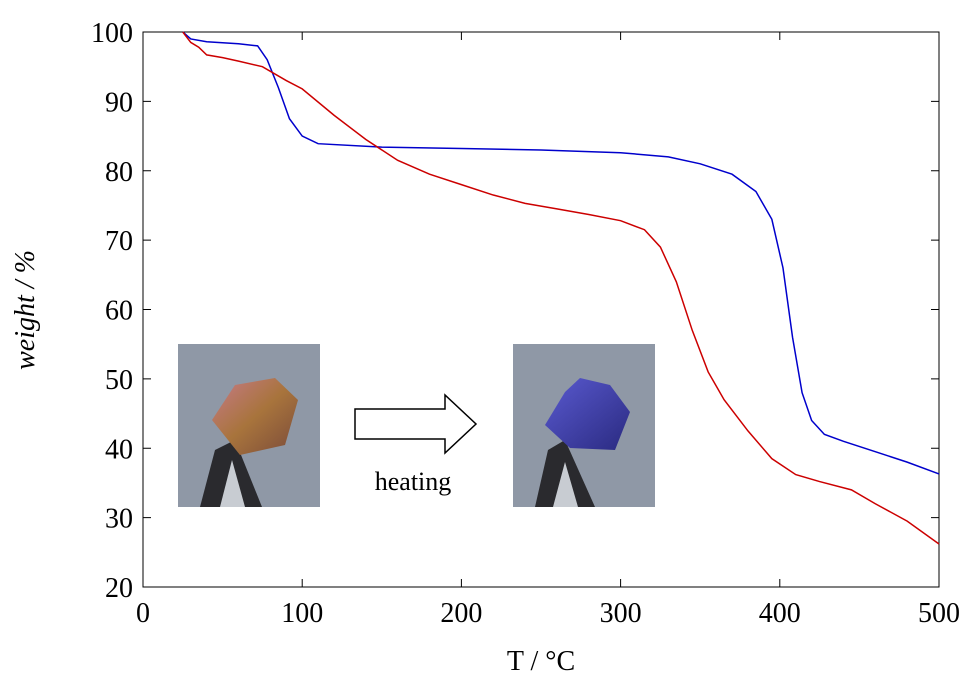 The height and width of the screenshot is (674, 968). I want to click on annotation: heating, so click(413, 481).